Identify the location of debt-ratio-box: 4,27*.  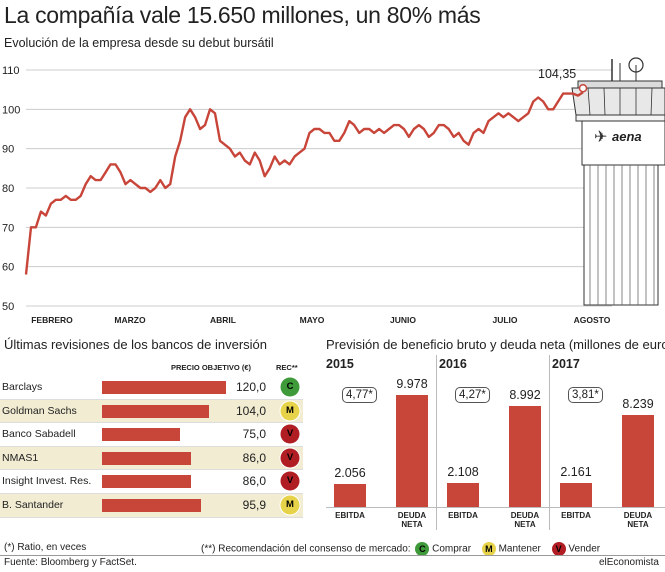
(472, 395).